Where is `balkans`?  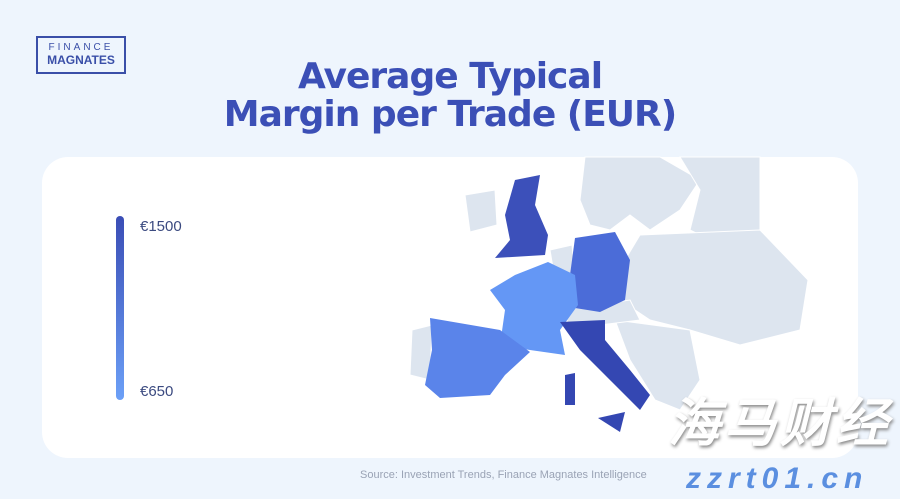
balkans is located at coordinates (657, 365).